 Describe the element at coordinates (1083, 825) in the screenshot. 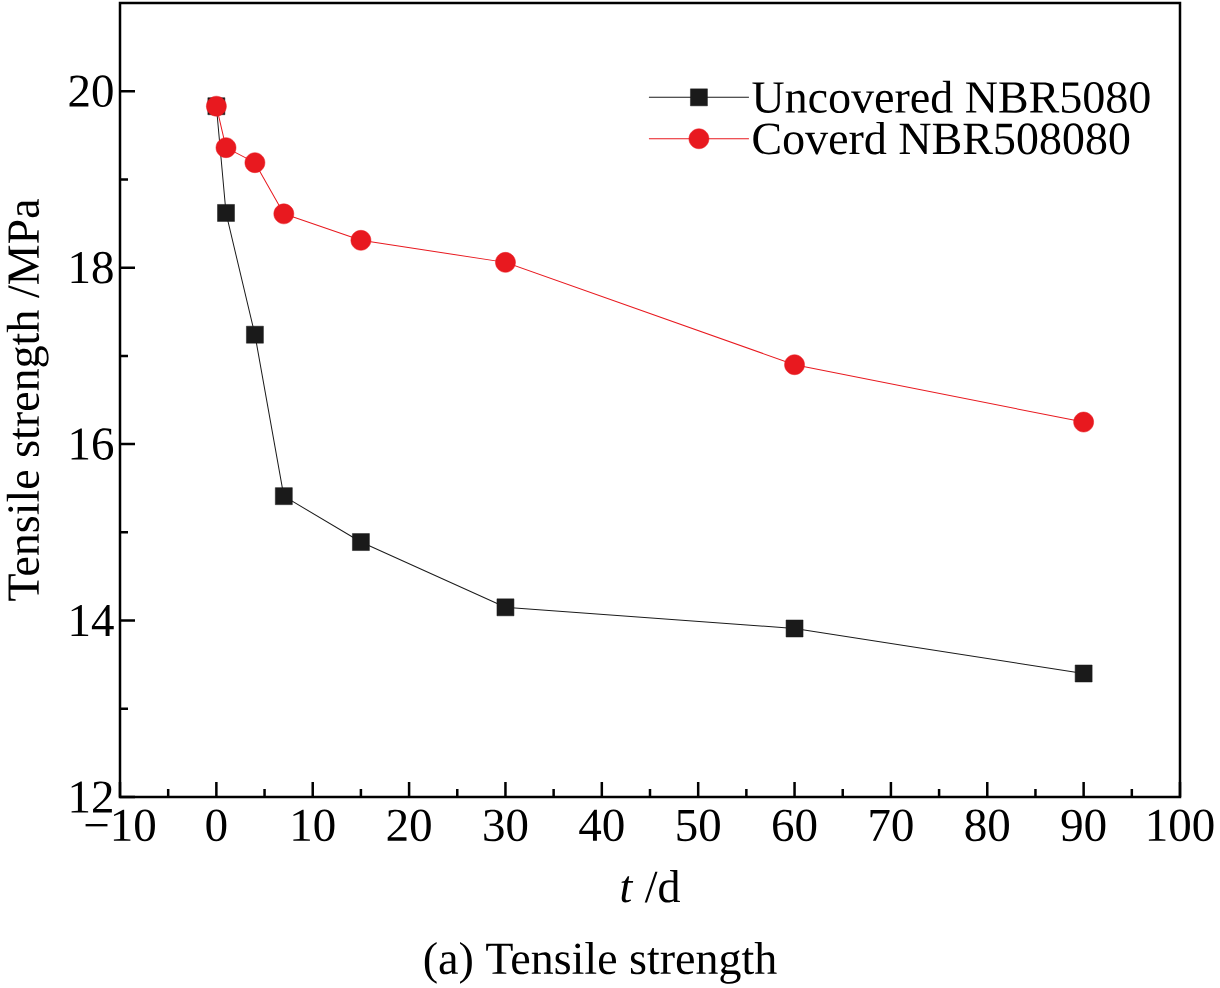

I see `x-tick-label: 90` at that location.